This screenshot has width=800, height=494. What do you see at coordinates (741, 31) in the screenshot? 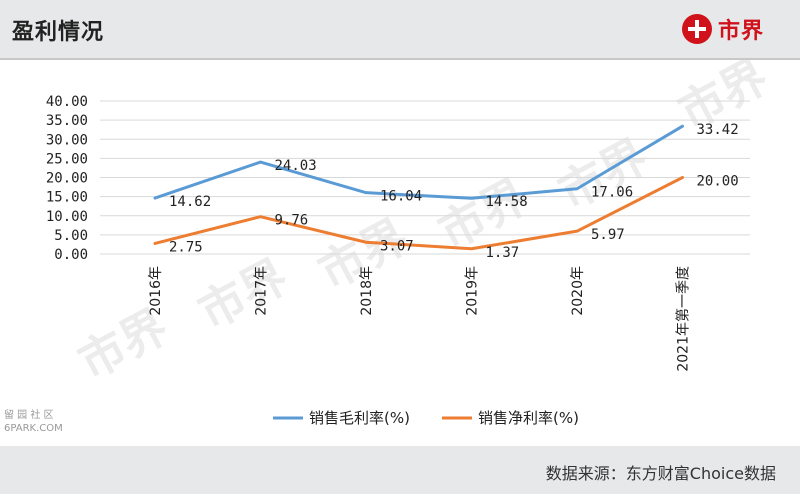
I see `brand-name: 市界` at bounding box center [741, 31].